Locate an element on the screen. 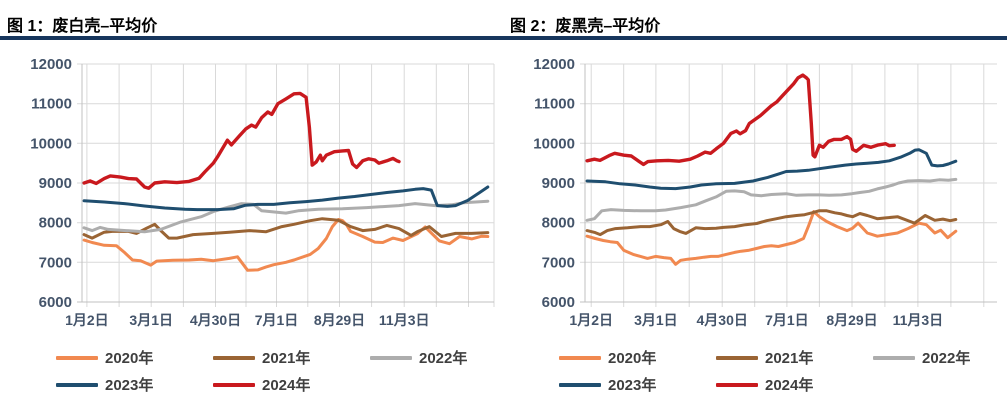 The image size is (1007, 403). series-line-2020 is located at coordinates (771, 238).